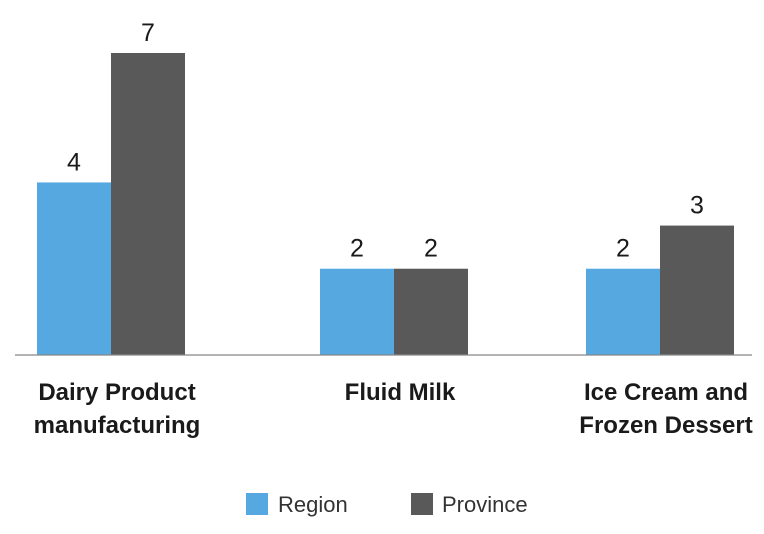 The width and height of the screenshot is (764, 534). I want to click on legend-swatch-province, so click(422, 504).